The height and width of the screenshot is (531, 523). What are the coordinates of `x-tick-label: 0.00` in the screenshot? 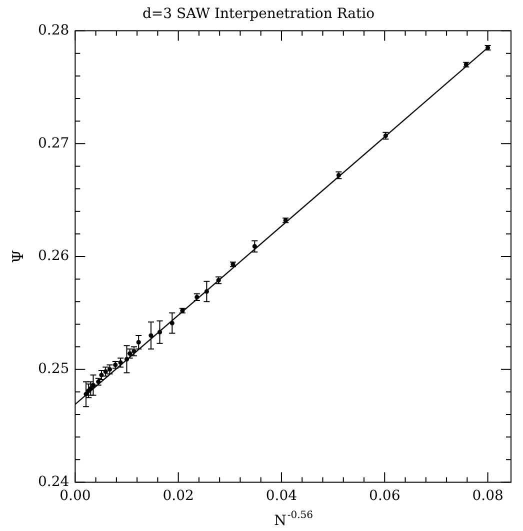 It's located at (75, 496).